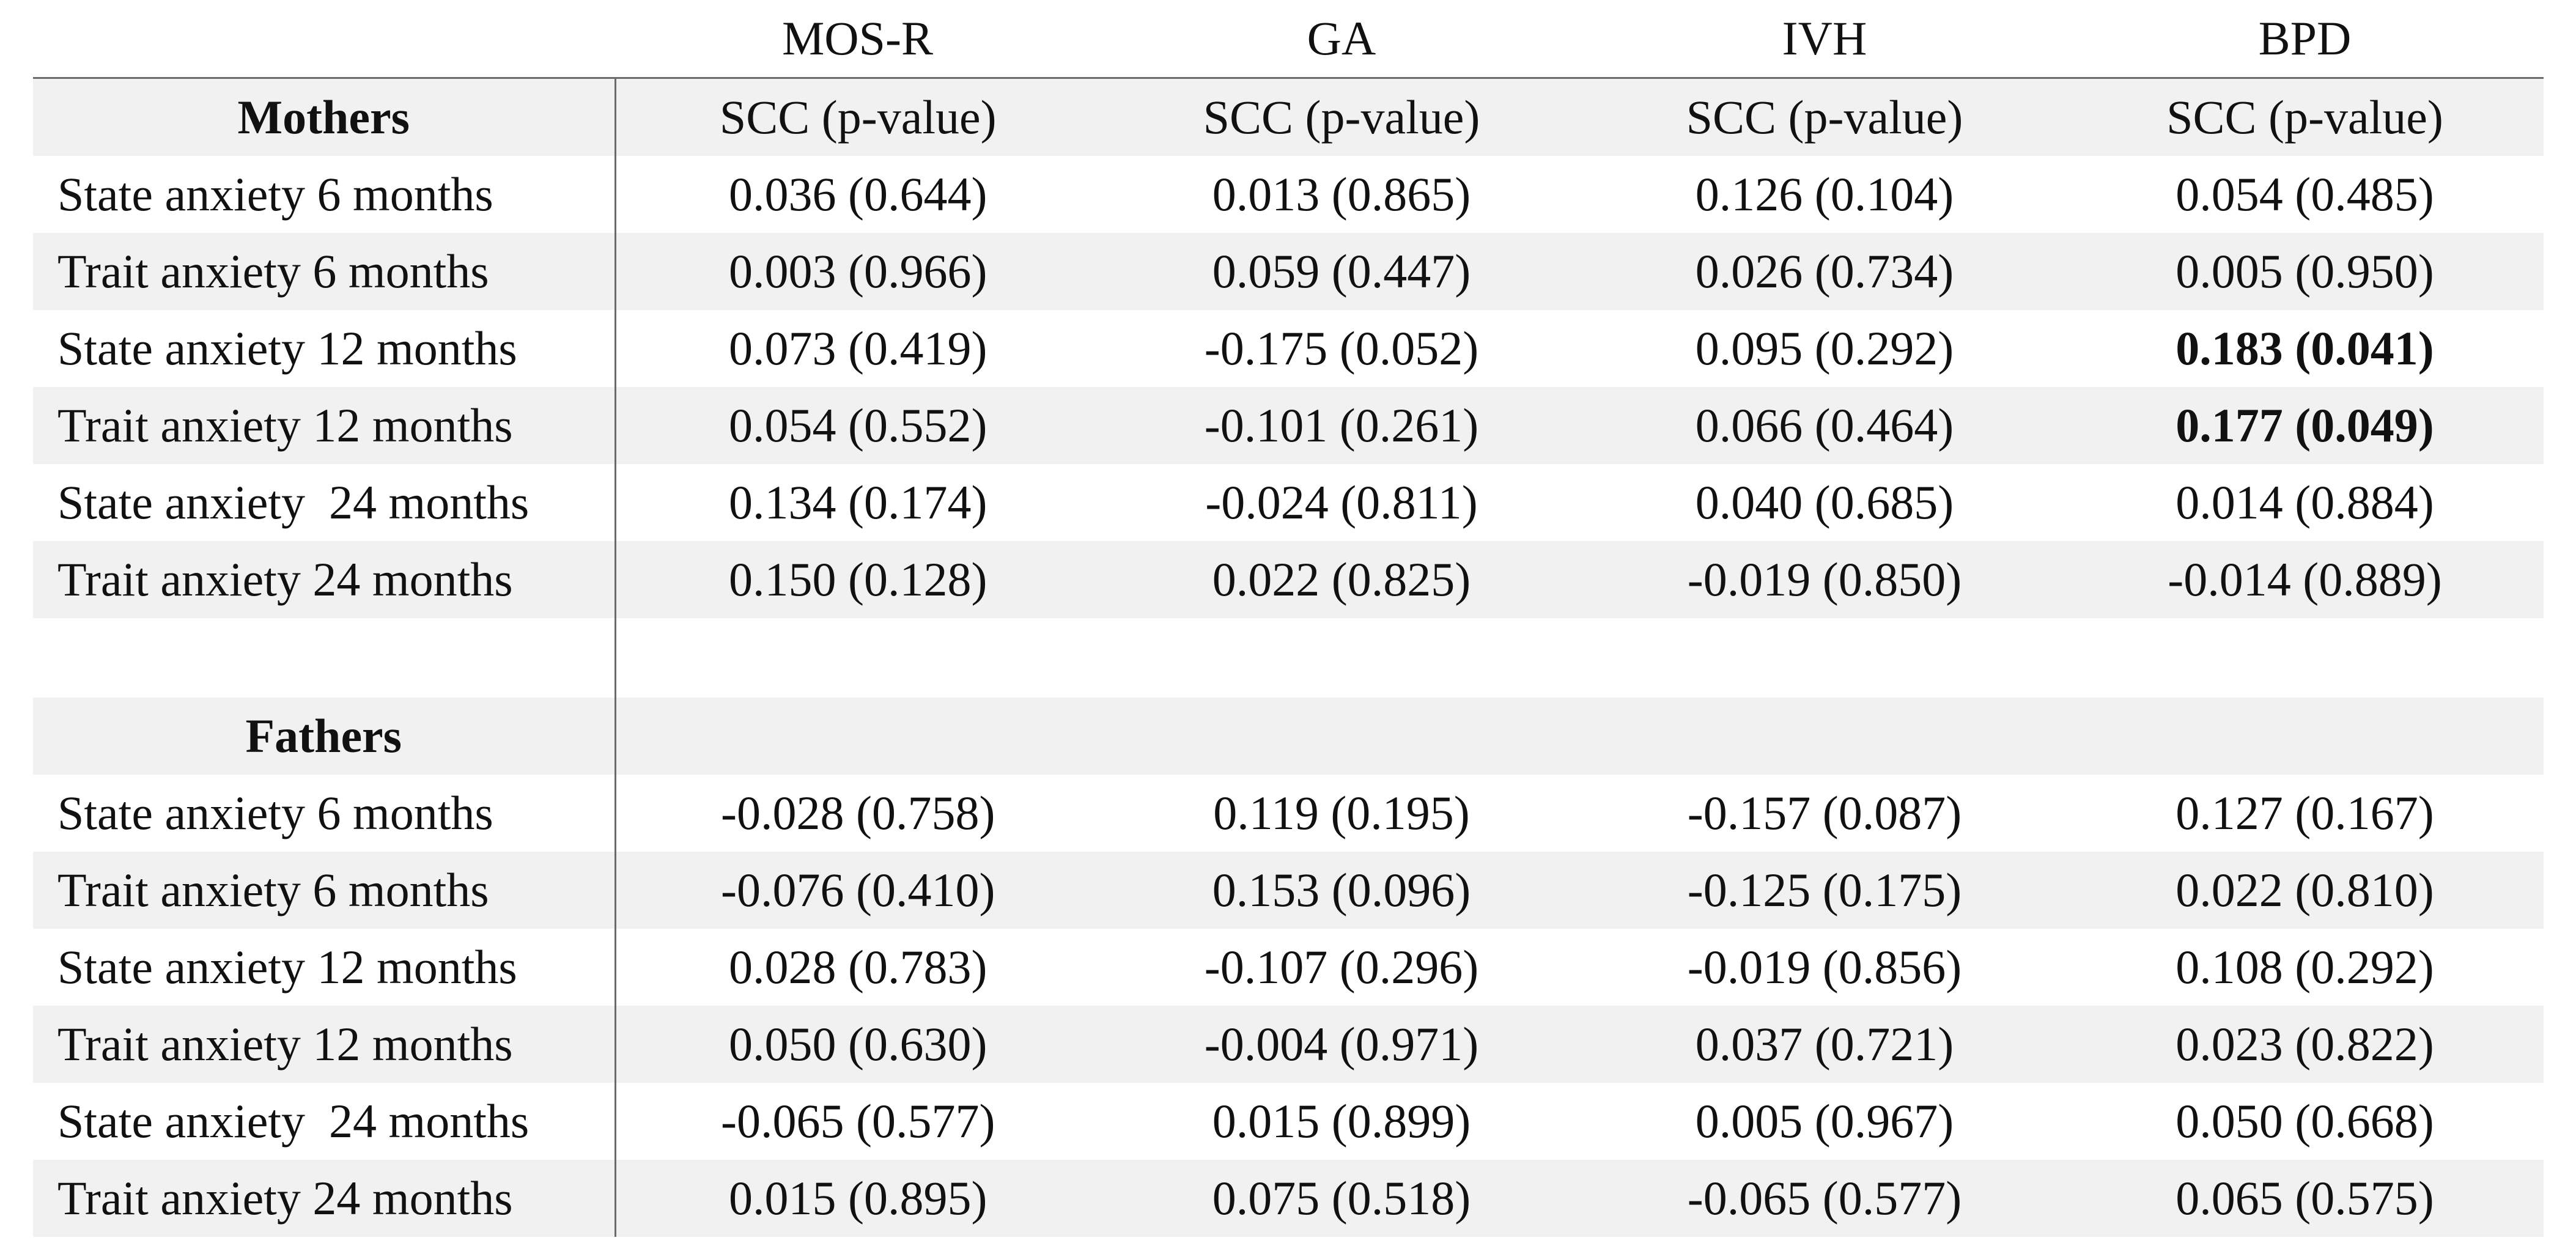  What do you see at coordinates (858, 813) in the screenshot?
I see `value-cell-mos-r: -0.028 (0.758)` at bounding box center [858, 813].